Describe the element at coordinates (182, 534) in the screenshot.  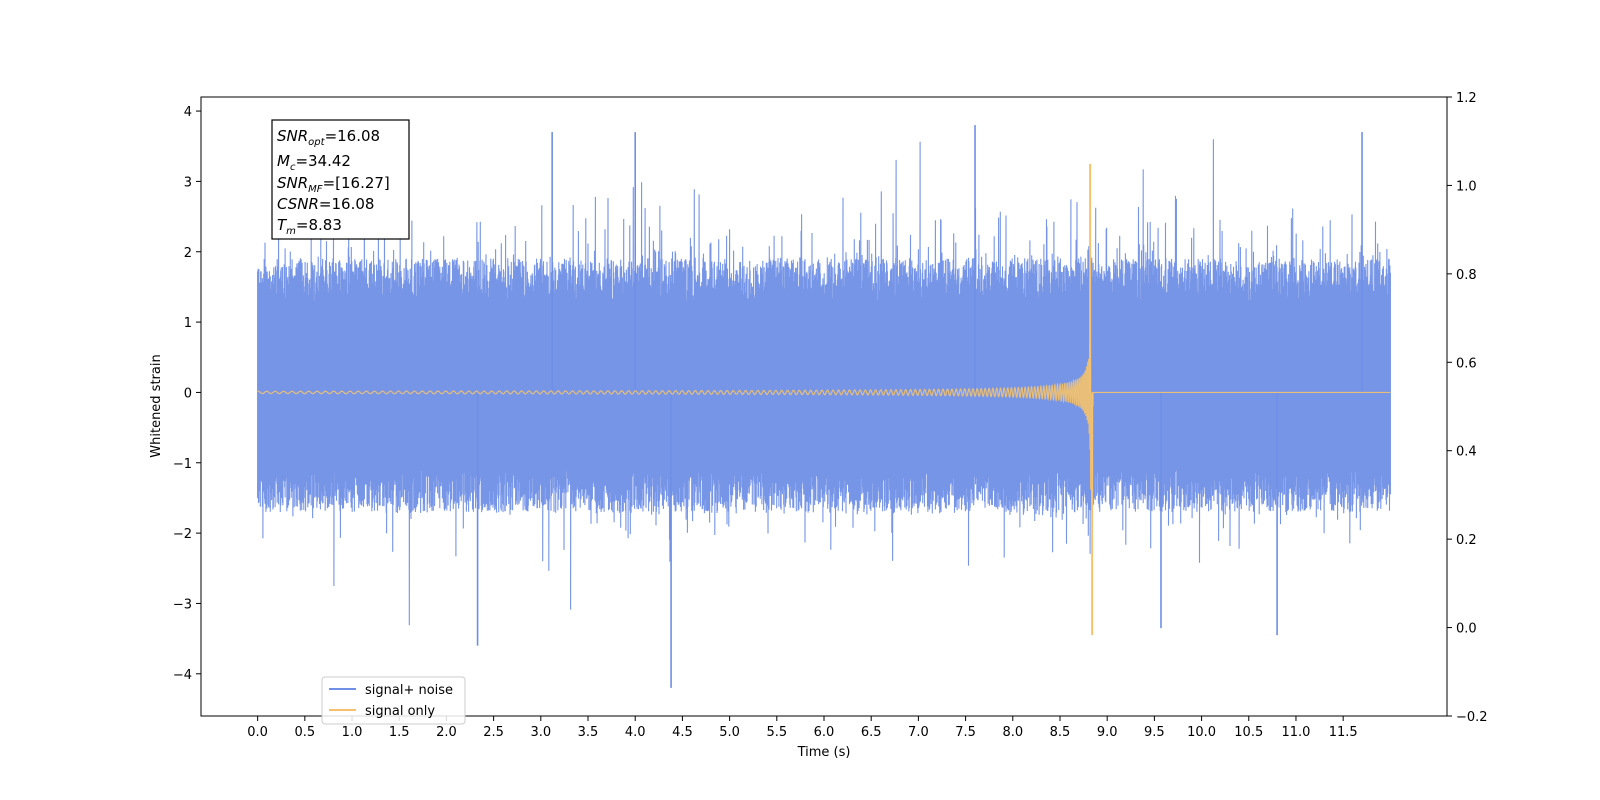
I see `y-tick-label: −2` at that location.